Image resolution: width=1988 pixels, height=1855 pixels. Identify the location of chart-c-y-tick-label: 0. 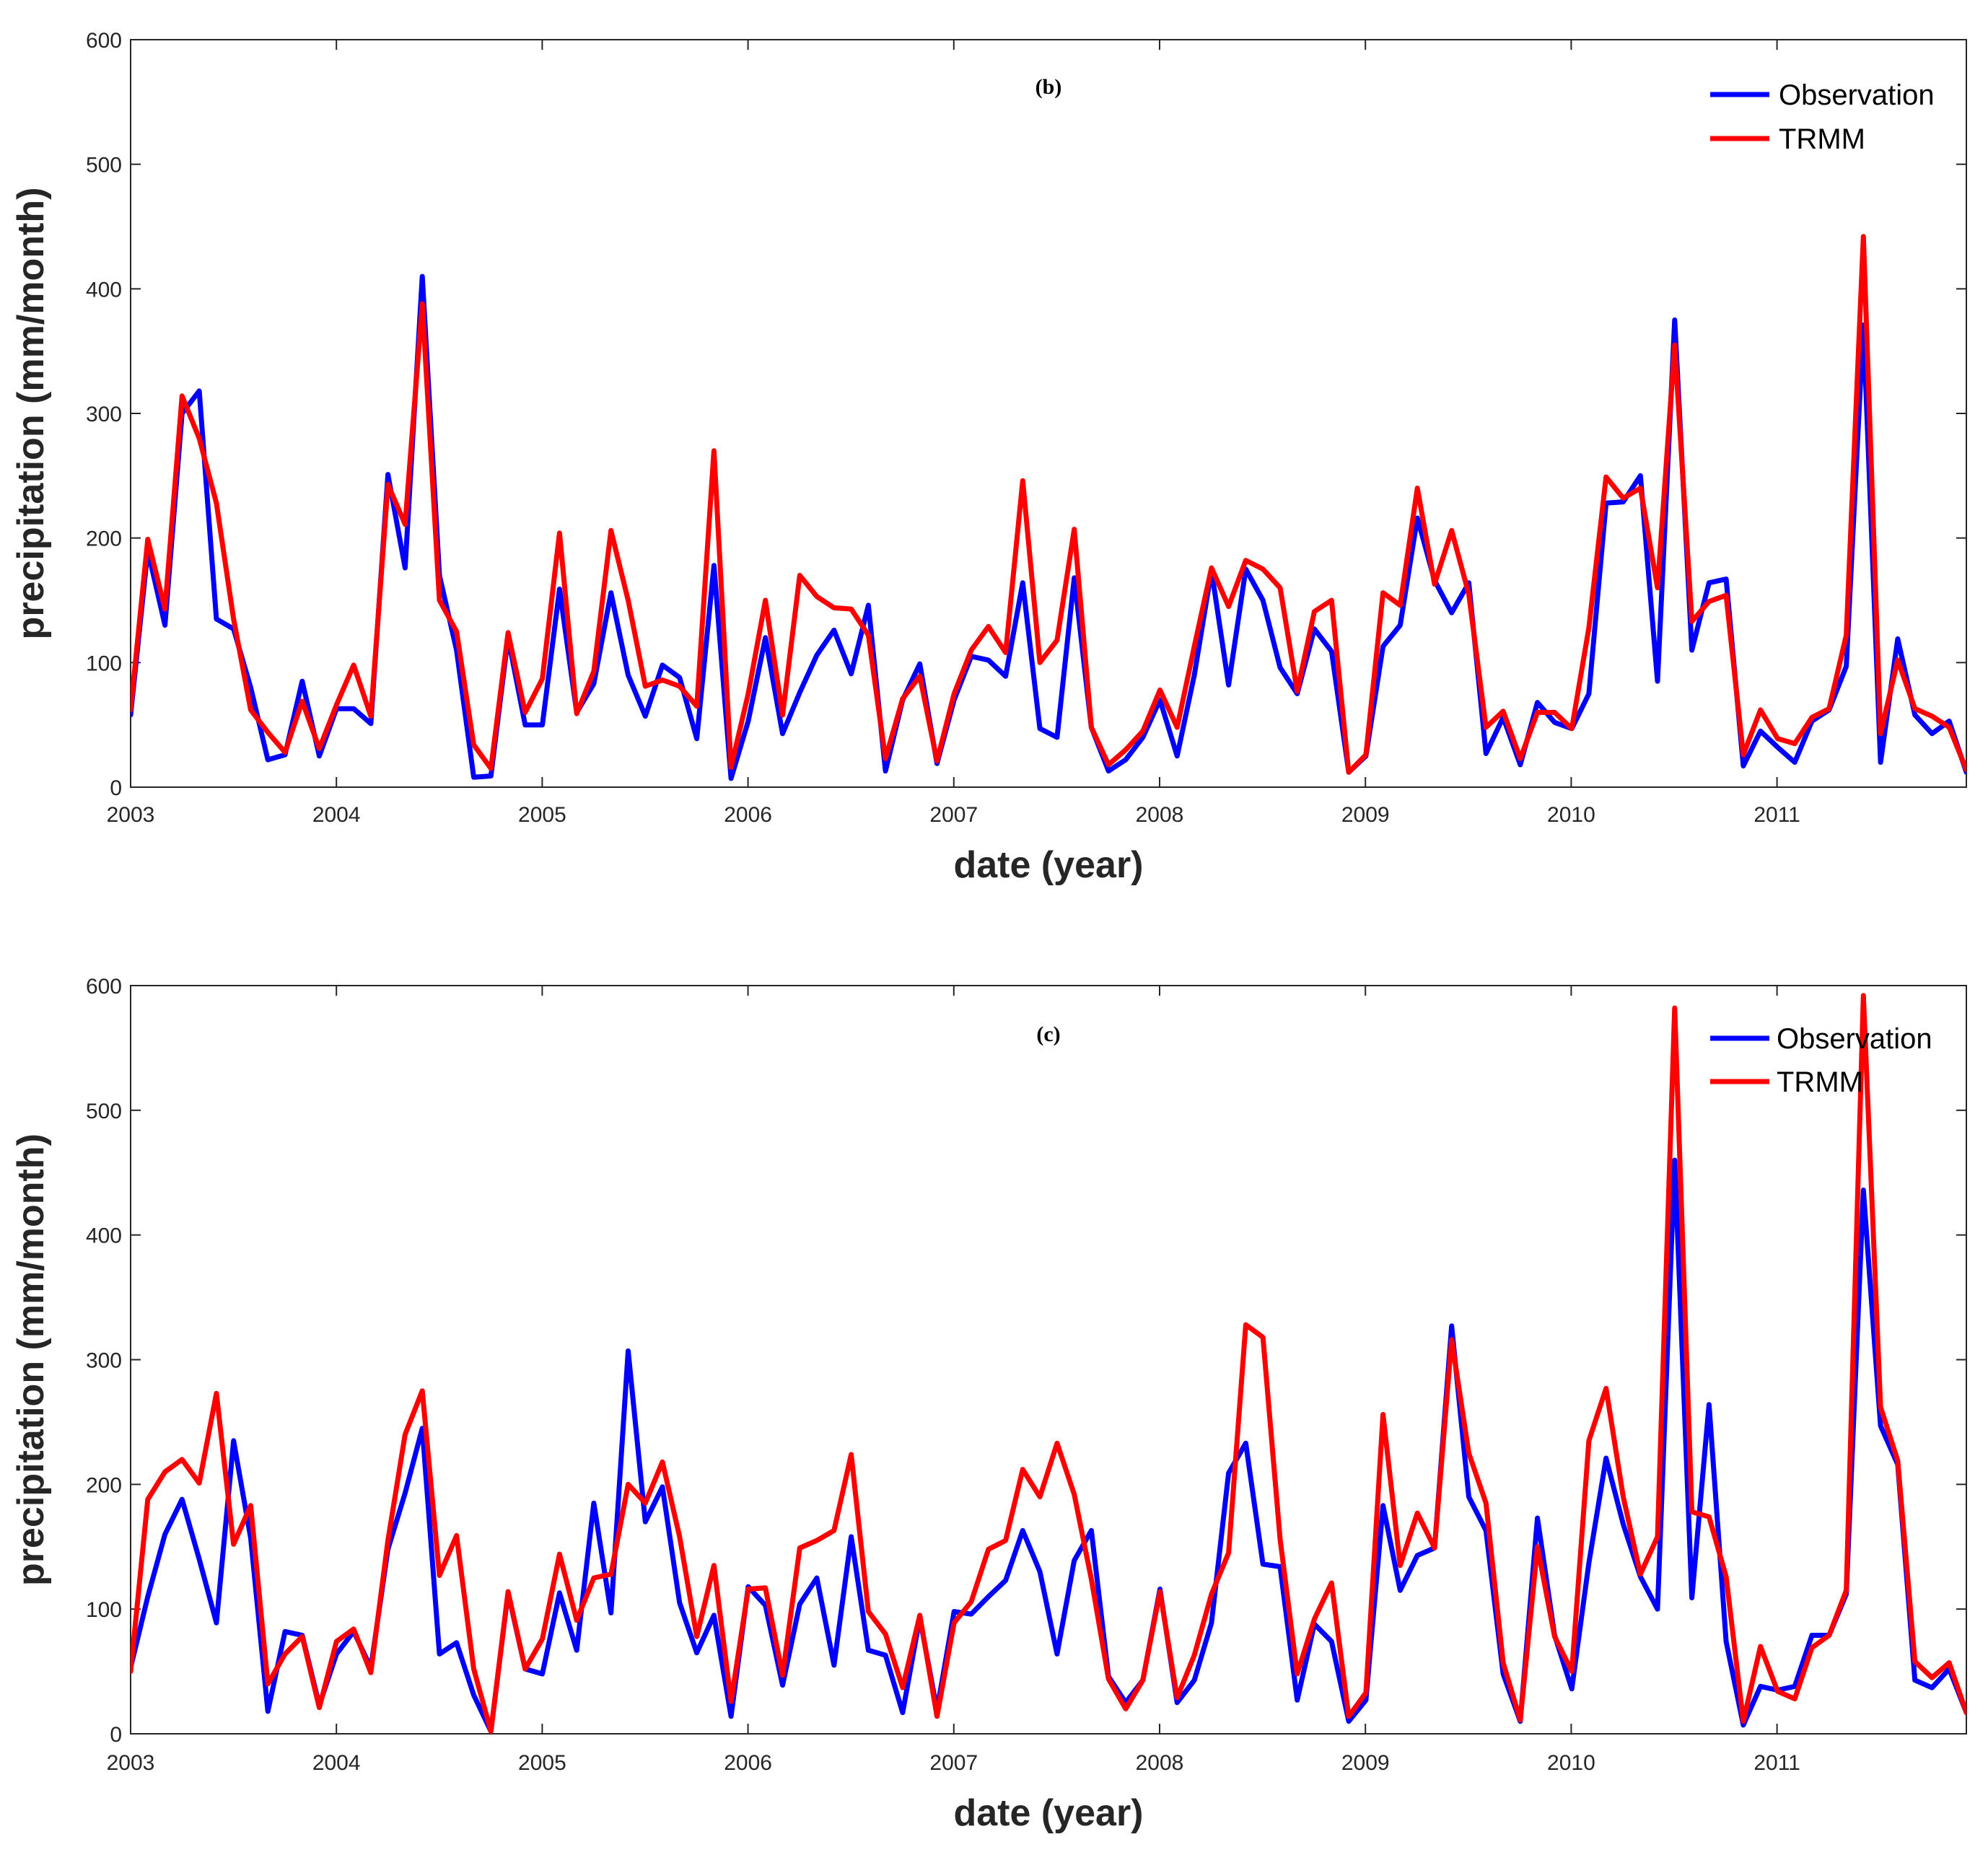
(116, 1735).